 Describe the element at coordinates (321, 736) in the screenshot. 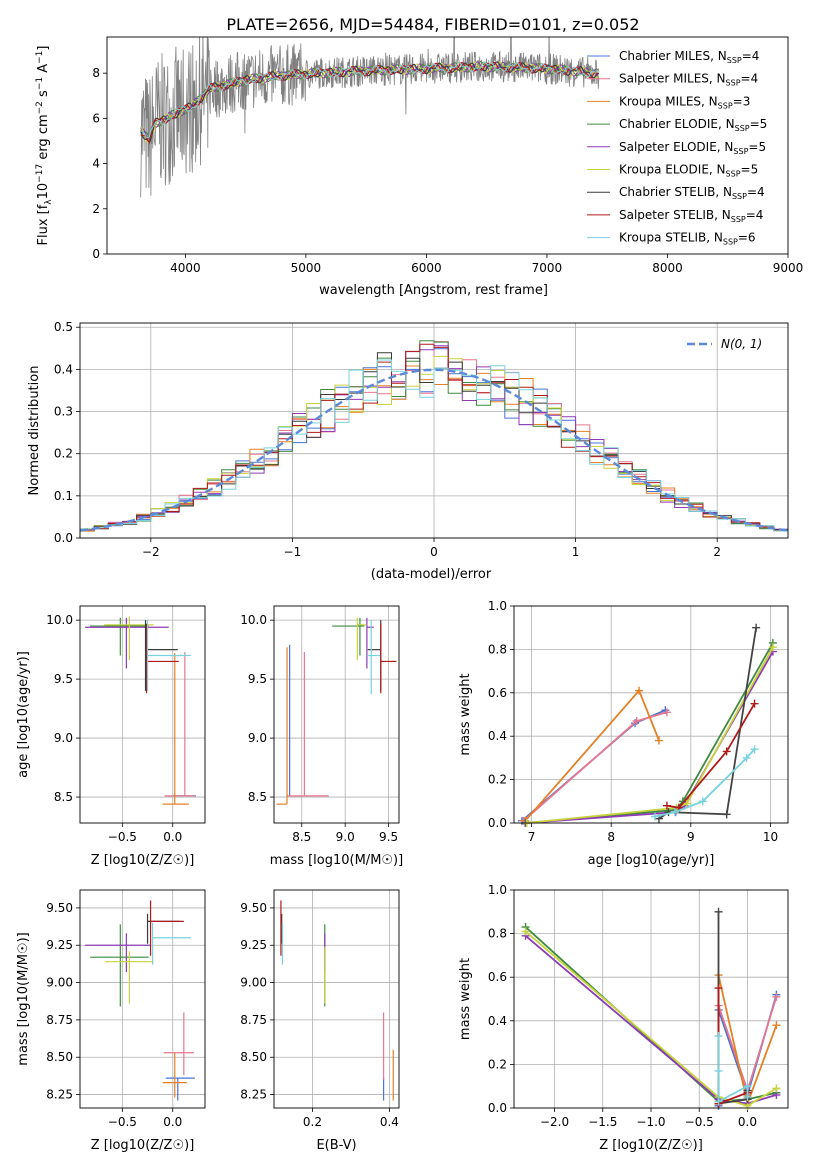

I see `age_vs_mass-panel: 8.5 9.0 9.5 8.5 9.0 9.5 10.0 mass [log10(M/M☉)]` at that location.